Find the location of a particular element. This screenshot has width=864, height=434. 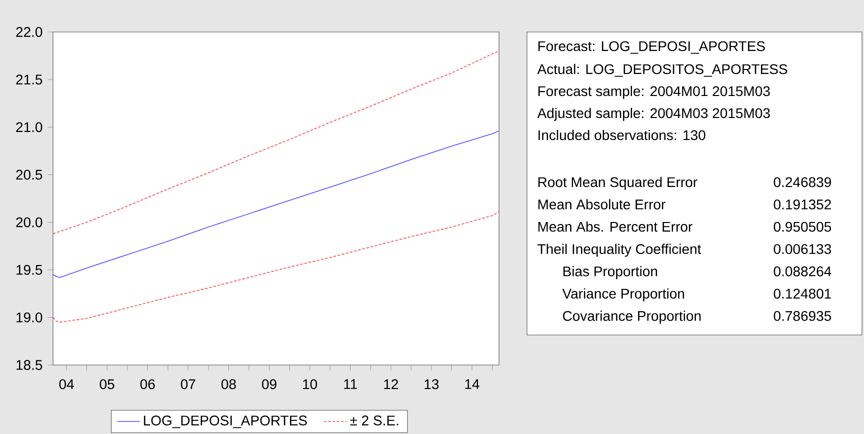

text: Included observations: 130 is located at coordinates (622, 135).